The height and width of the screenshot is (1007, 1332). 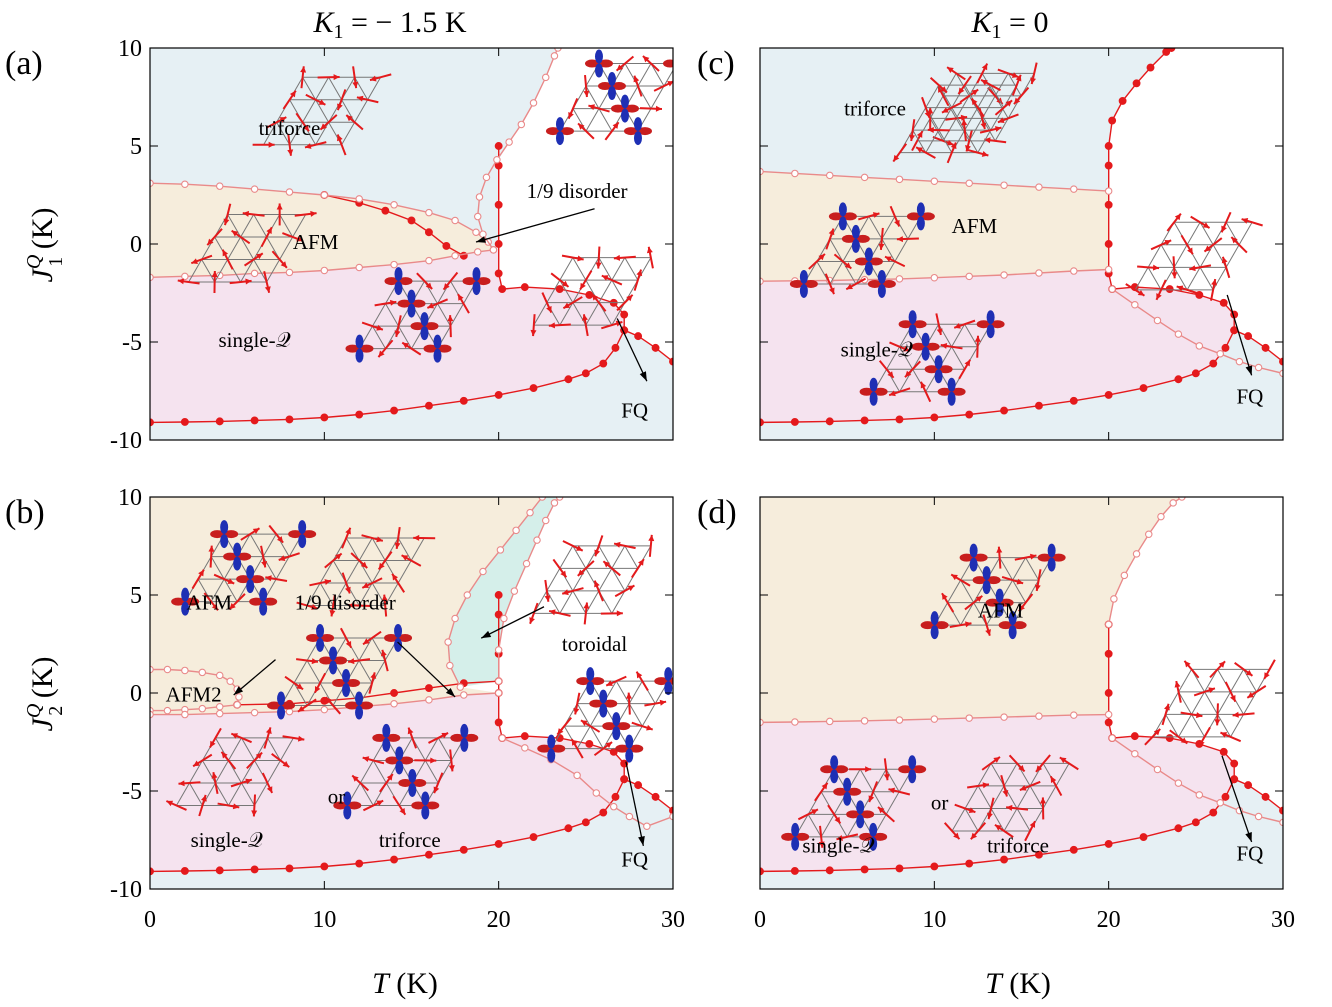 What do you see at coordinates (717, 512) in the screenshot?
I see `panel-label: (d)` at bounding box center [717, 512].